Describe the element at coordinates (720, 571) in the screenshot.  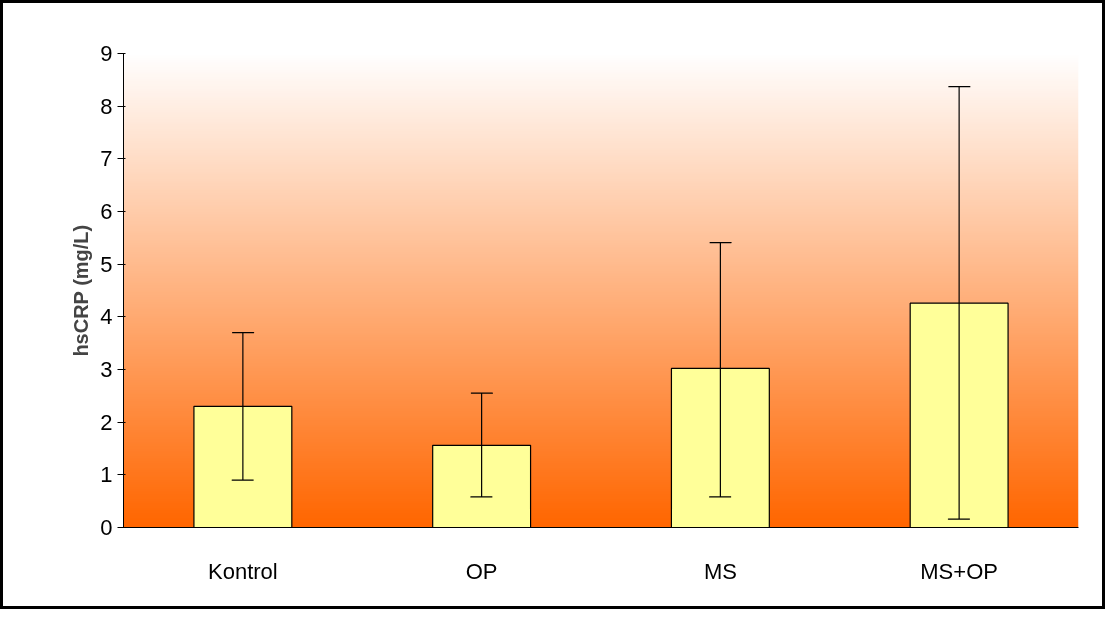
I see `x-tick-label: MS` at that location.